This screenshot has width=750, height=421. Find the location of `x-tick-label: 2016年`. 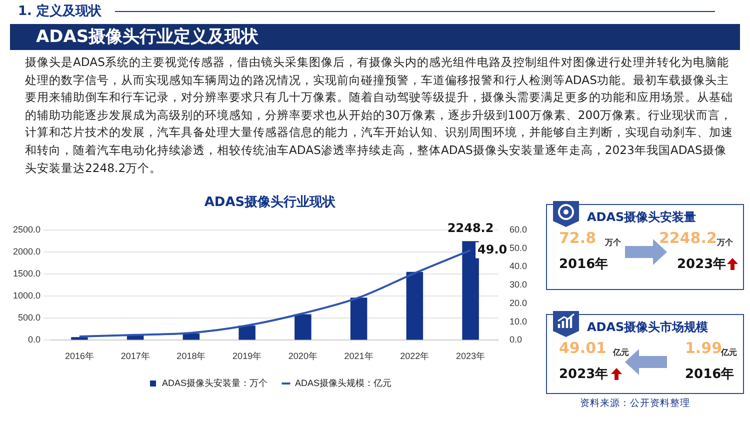

x-tick-label: 2016年 is located at coordinates (79, 356).